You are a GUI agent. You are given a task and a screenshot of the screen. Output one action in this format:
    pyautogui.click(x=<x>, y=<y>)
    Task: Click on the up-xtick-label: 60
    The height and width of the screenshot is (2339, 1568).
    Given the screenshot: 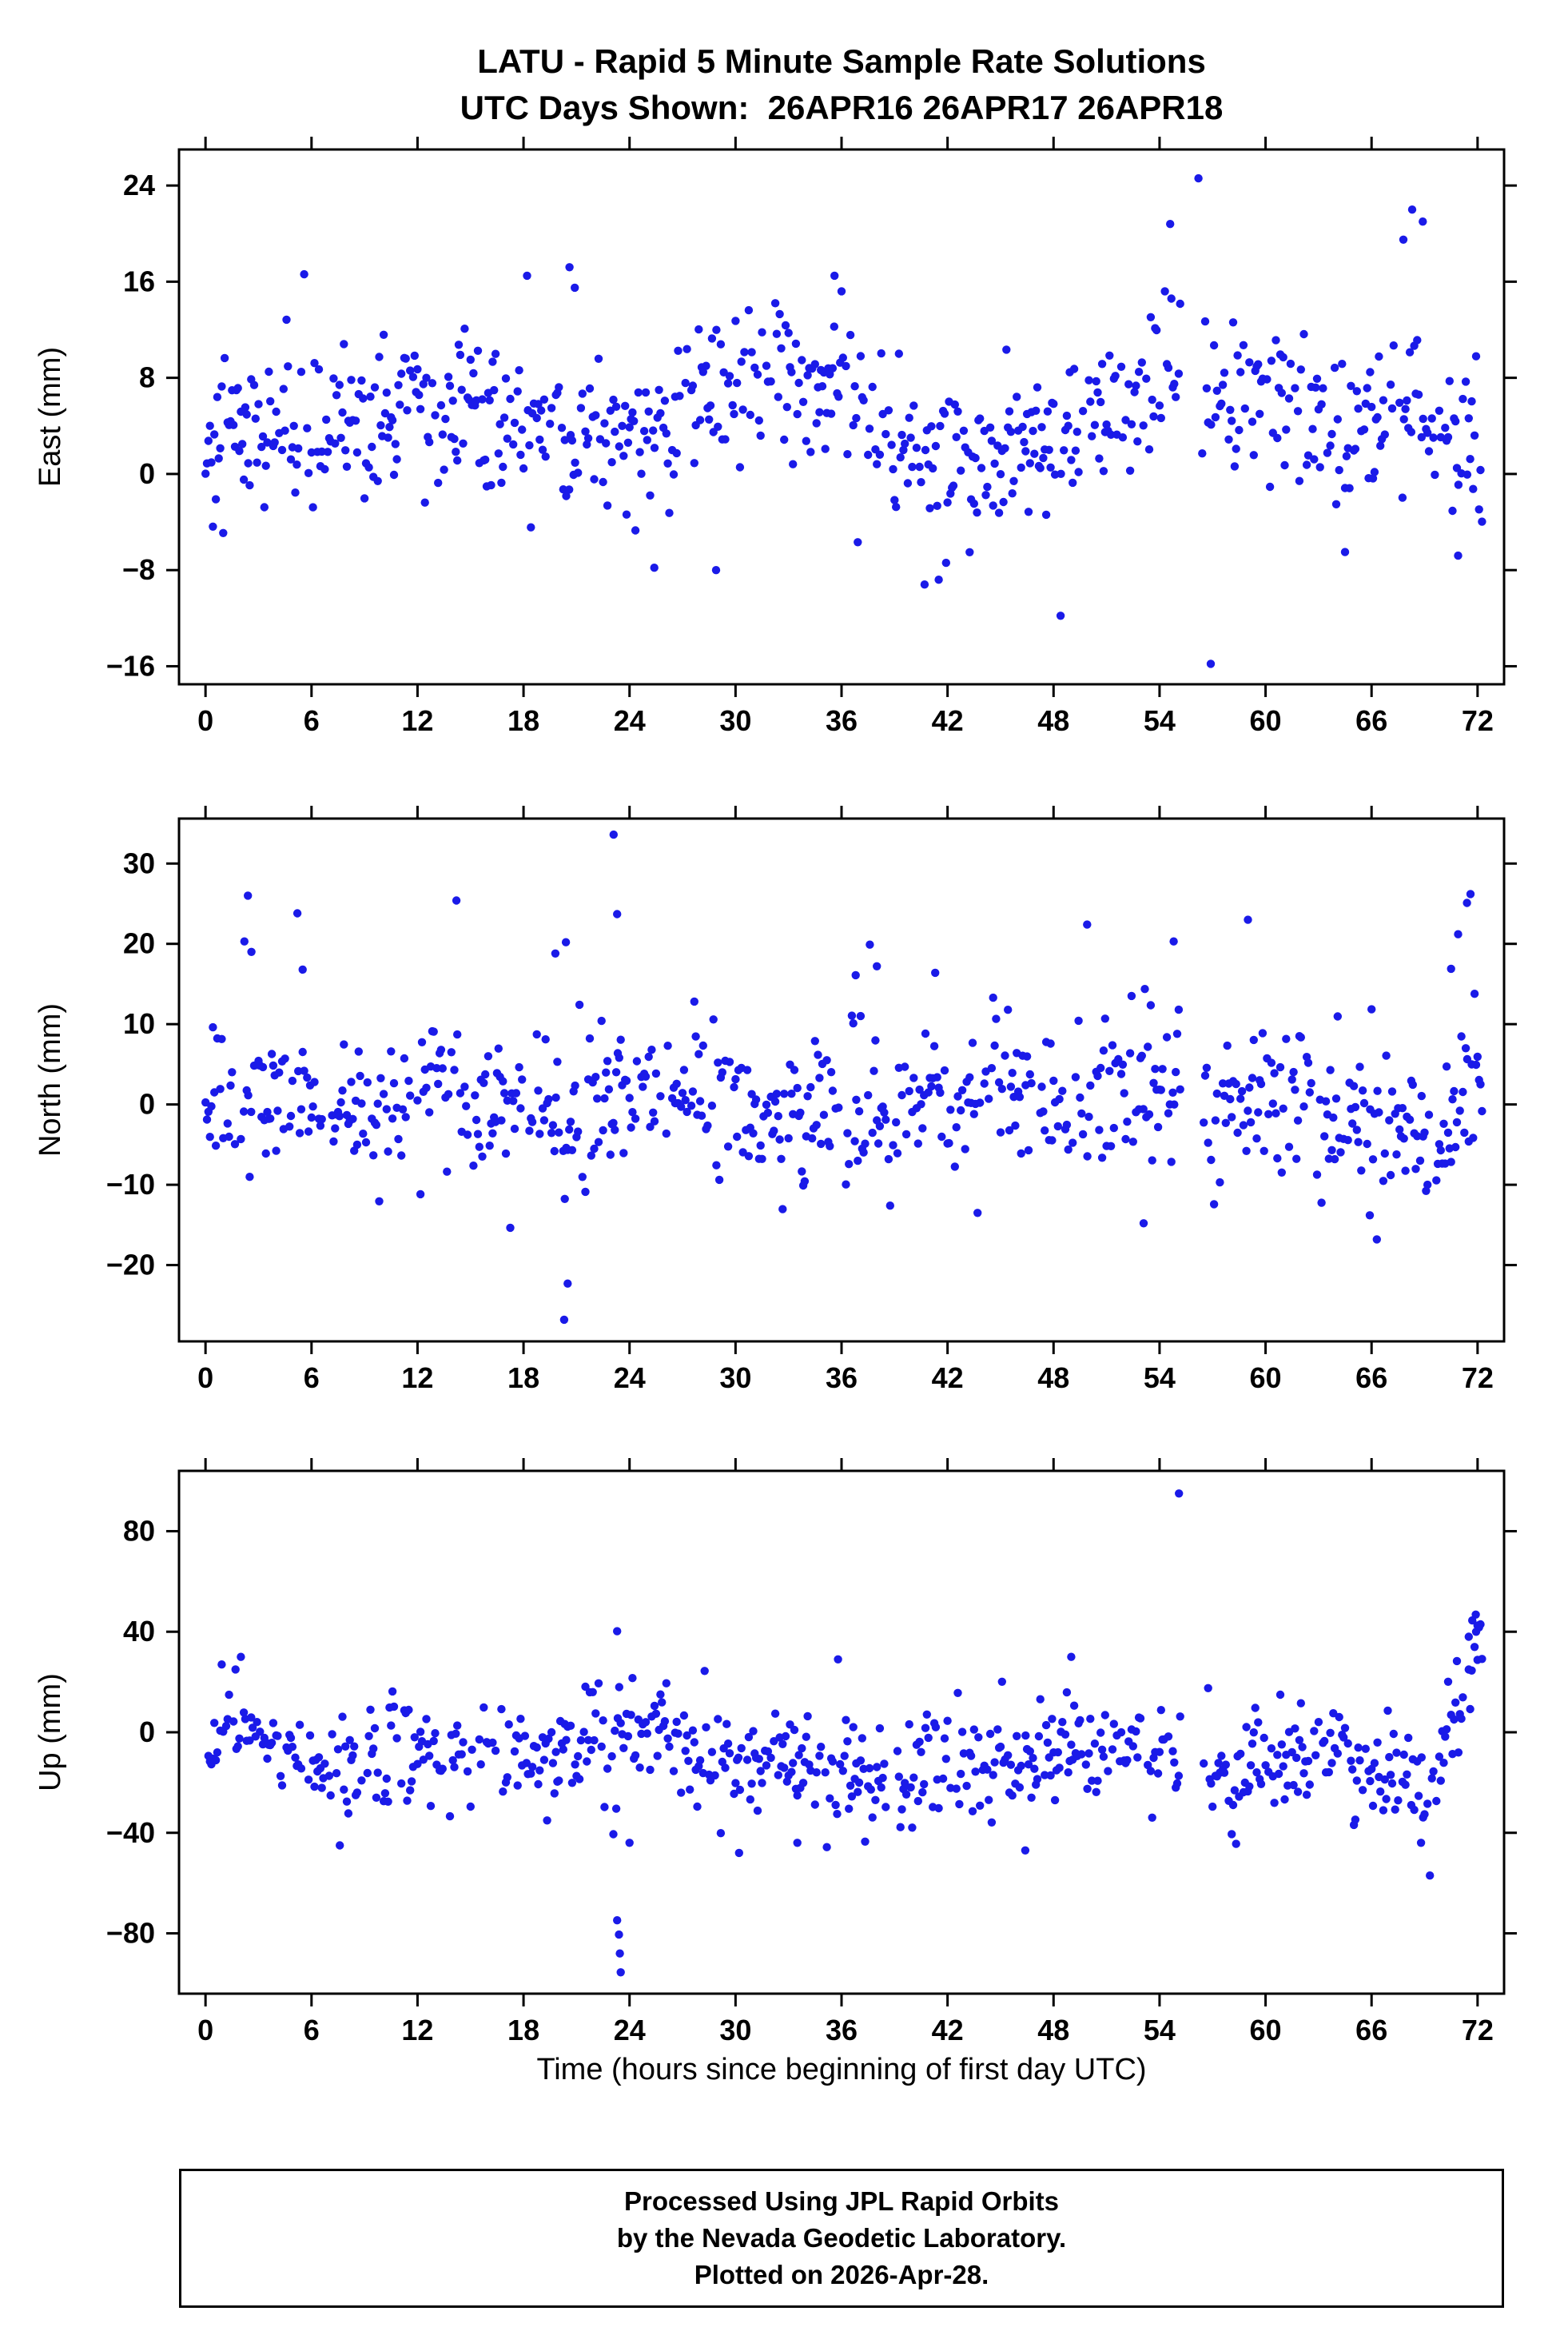 What is the action you would take?
    pyautogui.click(x=1266, y=2030)
    